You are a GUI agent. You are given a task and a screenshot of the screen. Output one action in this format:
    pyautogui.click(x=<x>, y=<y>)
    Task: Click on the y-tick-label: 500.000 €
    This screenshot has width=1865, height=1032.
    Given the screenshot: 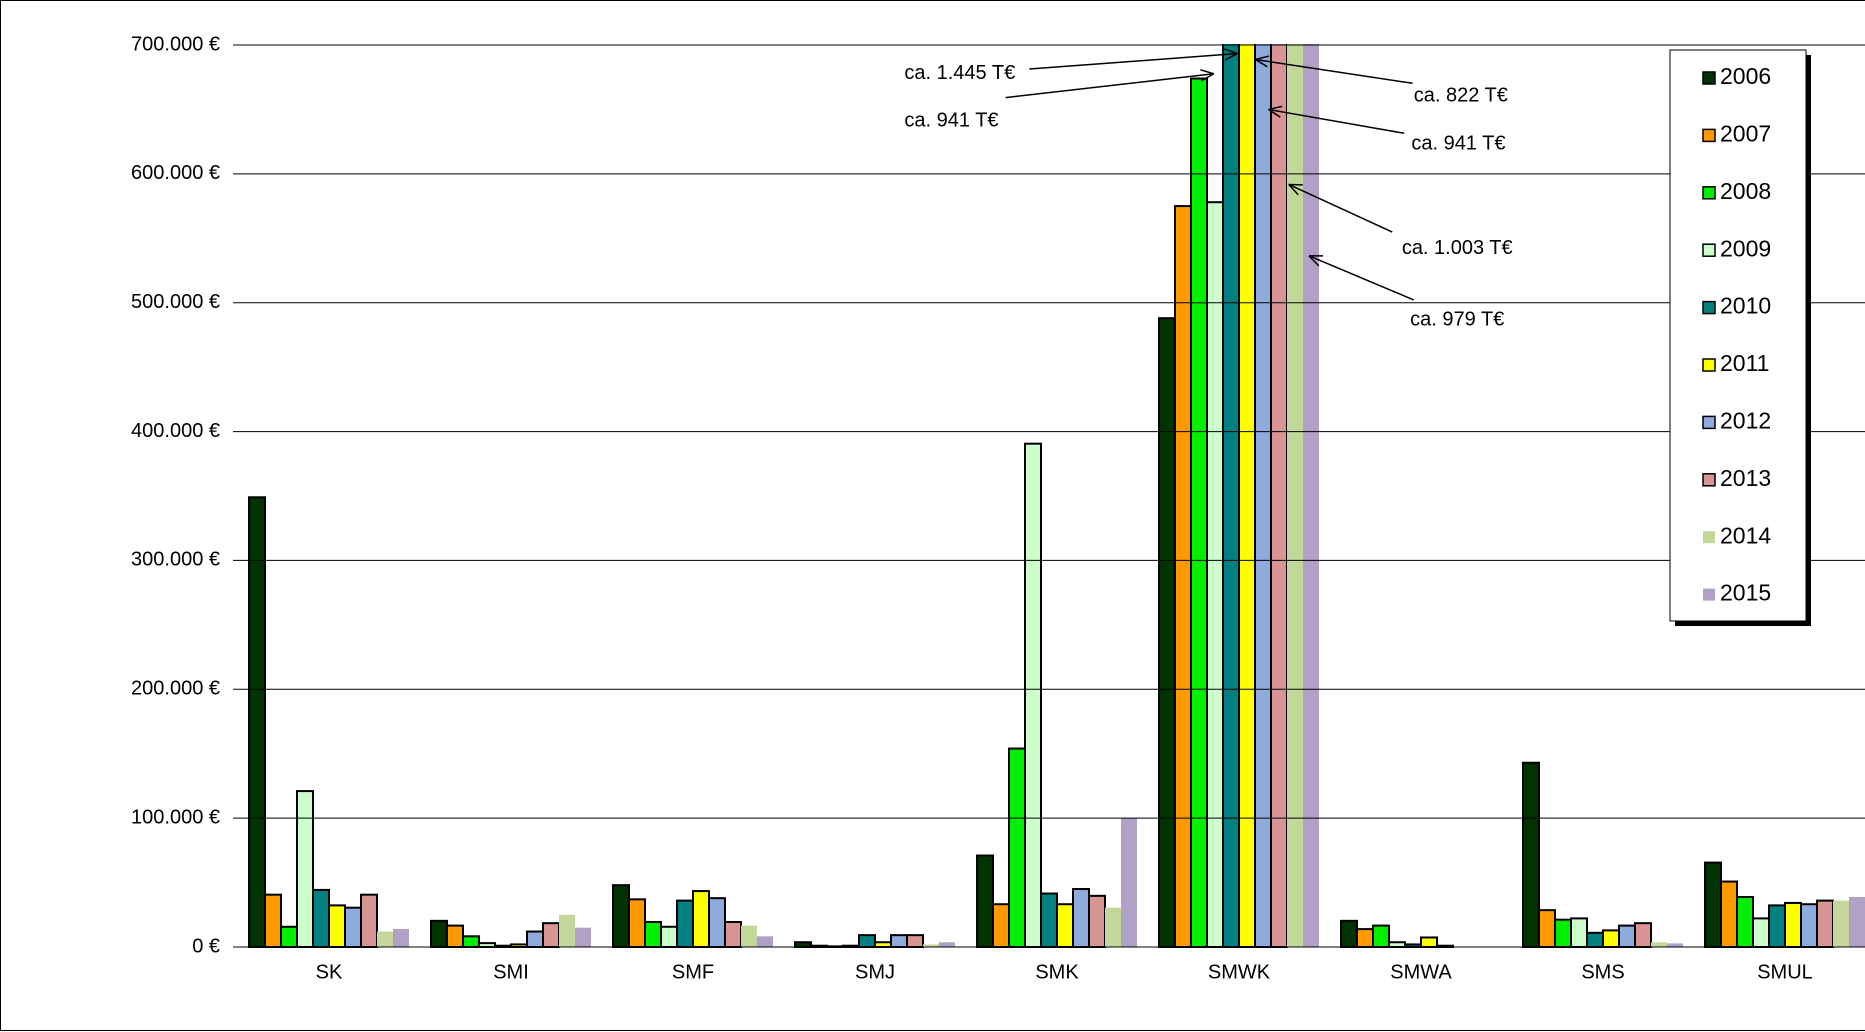 What is the action you would take?
    pyautogui.click(x=175, y=302)
    